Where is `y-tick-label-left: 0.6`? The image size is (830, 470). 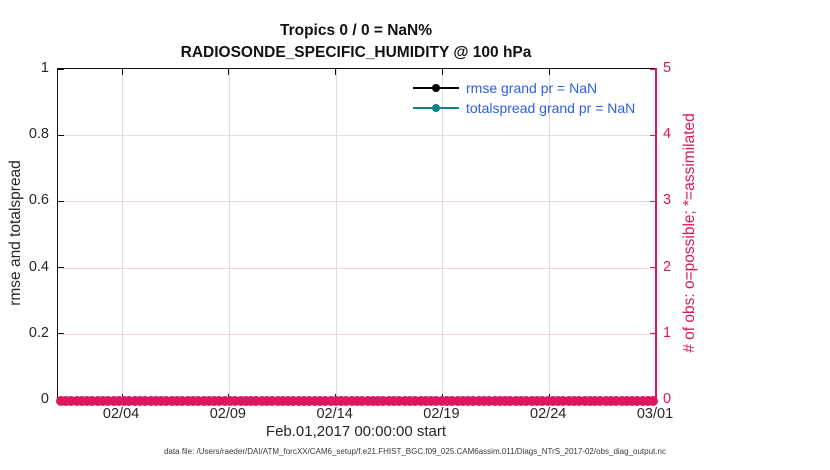
y-tick-label-left: 0.6 is located at coordinates (38, 200).